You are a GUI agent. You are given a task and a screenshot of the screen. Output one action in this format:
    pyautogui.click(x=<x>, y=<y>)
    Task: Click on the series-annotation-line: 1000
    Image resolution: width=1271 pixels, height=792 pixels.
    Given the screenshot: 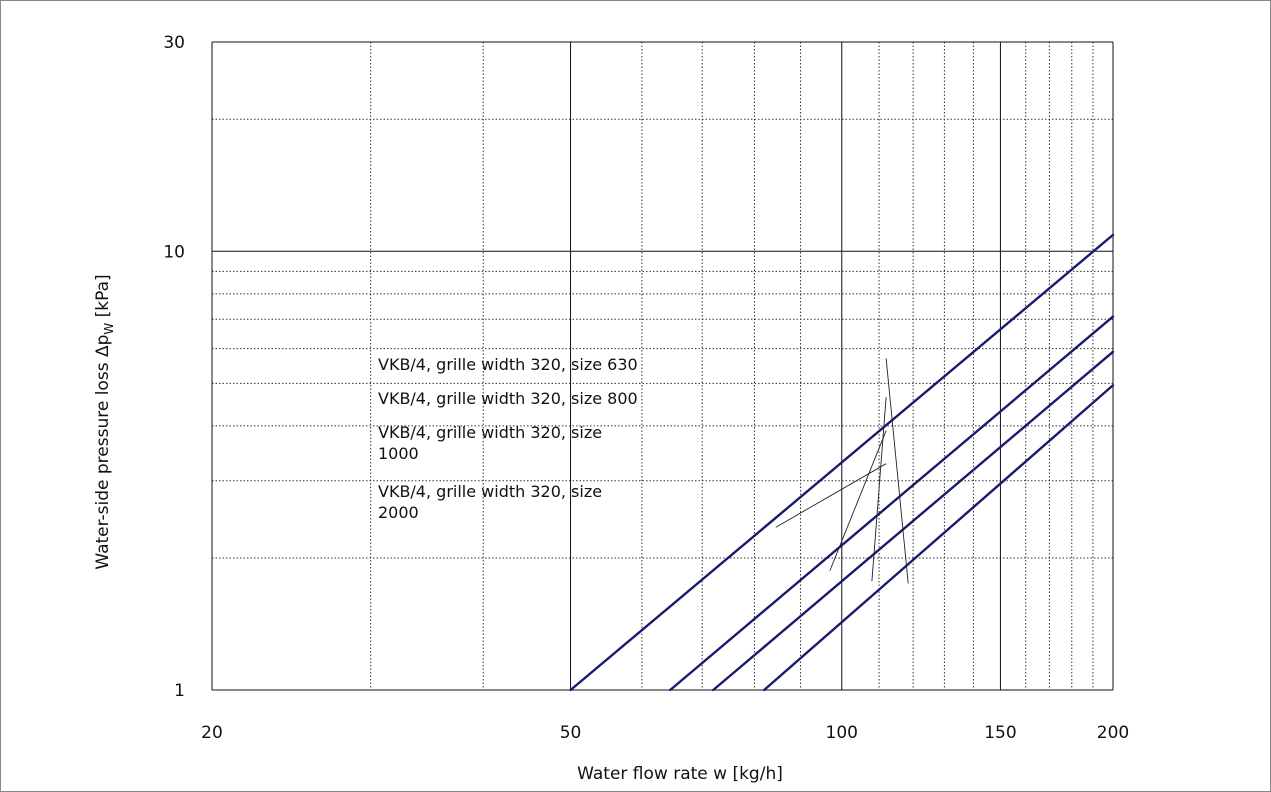 What is the action you would take?
    pyautogui.click(x=398, y=453)
    